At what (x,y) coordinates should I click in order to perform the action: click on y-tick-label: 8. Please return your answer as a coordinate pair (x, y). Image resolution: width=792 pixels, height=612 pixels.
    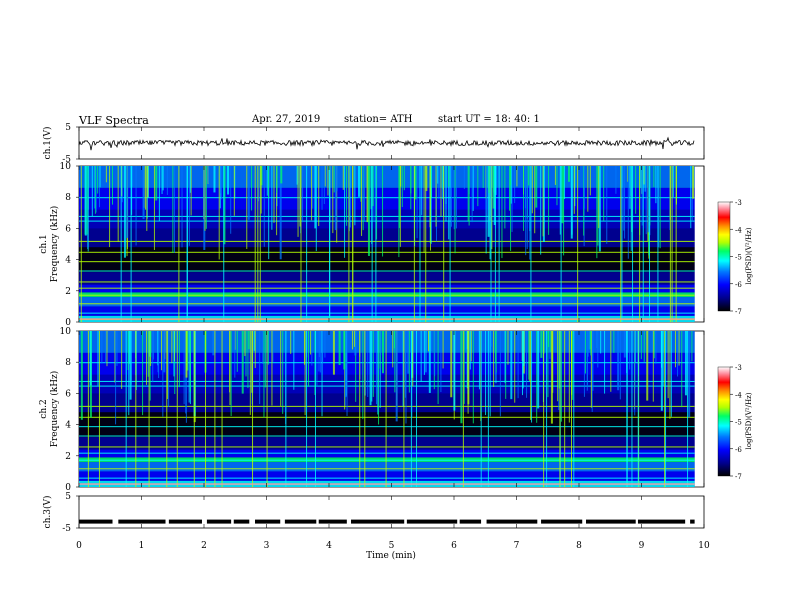
    Looking at the image, I should click on (68, 363).